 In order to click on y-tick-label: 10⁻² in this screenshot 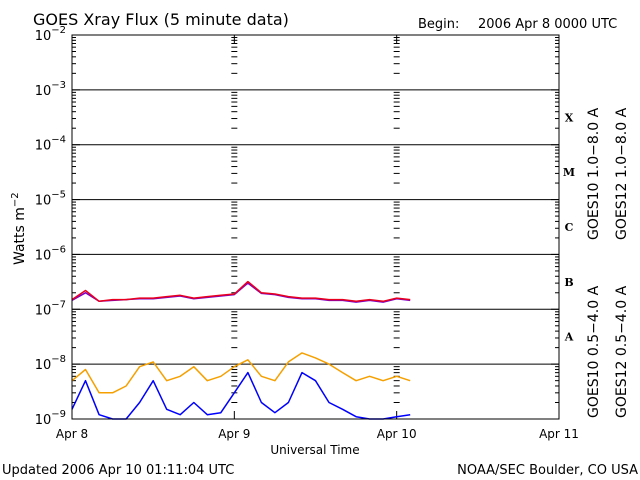, I will do `click(50, 34)`.